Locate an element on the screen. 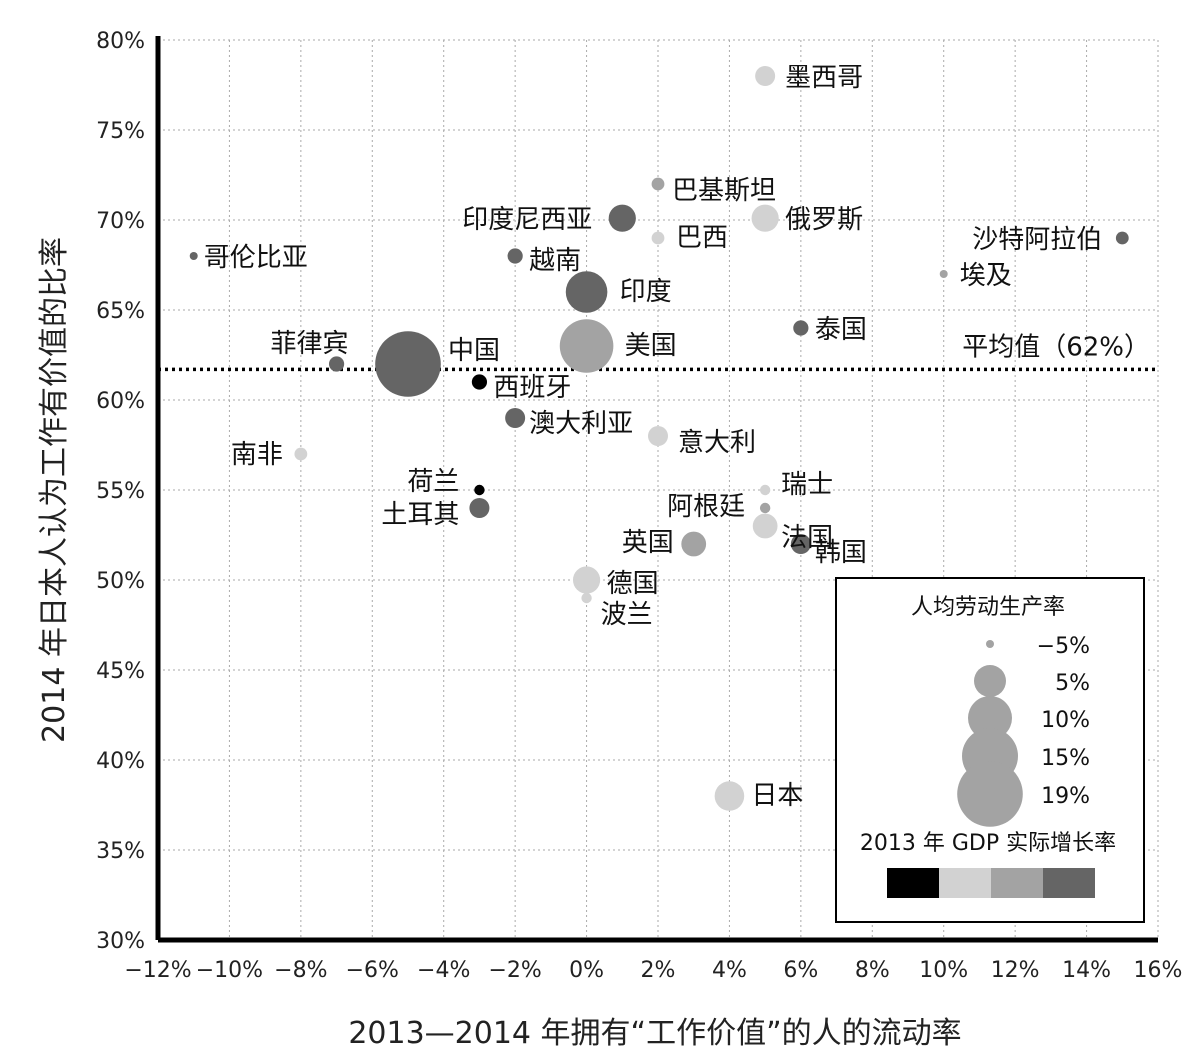 This screenshot has height=1055, width=1198. y-tick-label: 65% is located at coordinates (120, 311).